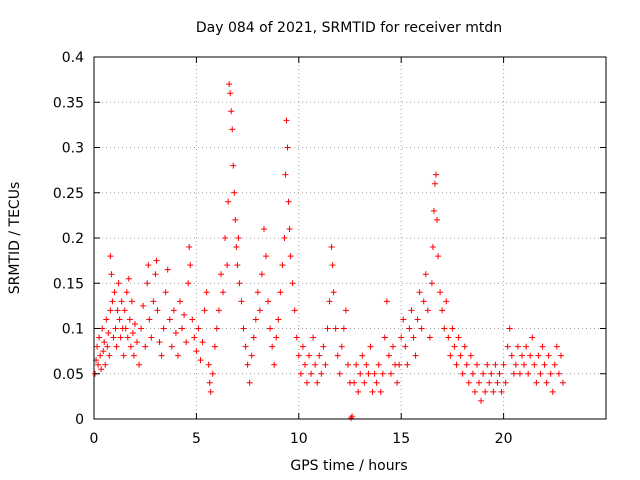 This screenshot has width=640, height=480. Describe the element at coordinates (15, 238) in the screenshot. I see `y-axis-label: SRMTID / TECUs` at that location.